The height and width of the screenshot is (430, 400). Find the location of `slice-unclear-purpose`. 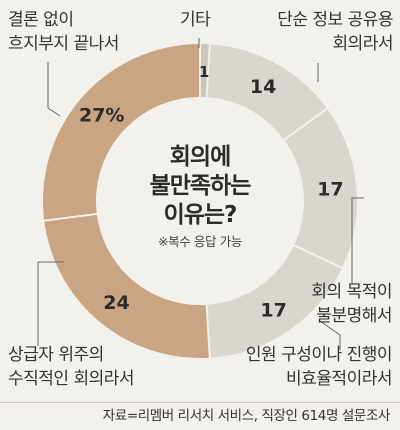

slice-unclear-purpose is located at coordinates (321, 188).